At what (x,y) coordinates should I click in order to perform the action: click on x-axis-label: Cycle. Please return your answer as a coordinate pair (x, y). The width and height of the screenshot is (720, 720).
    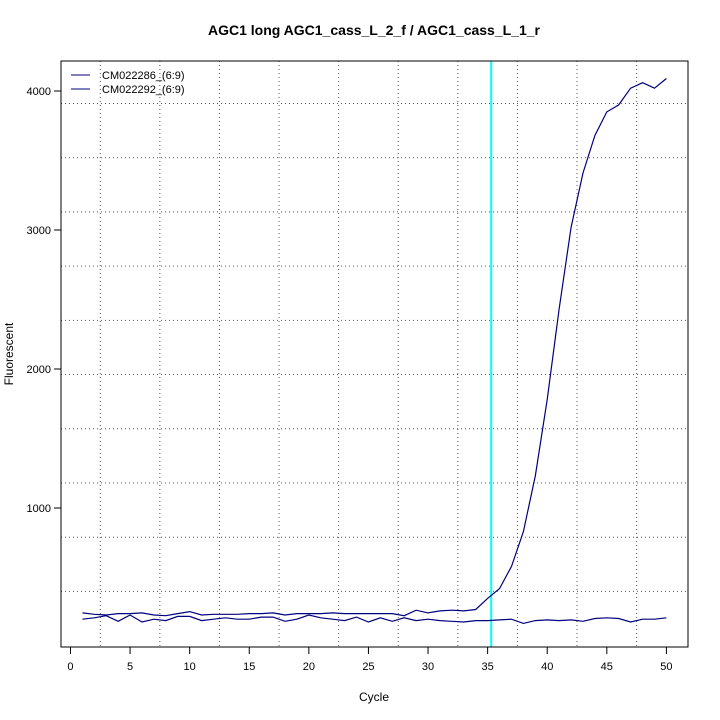
    Looking at the image, I should click on (374, 697).